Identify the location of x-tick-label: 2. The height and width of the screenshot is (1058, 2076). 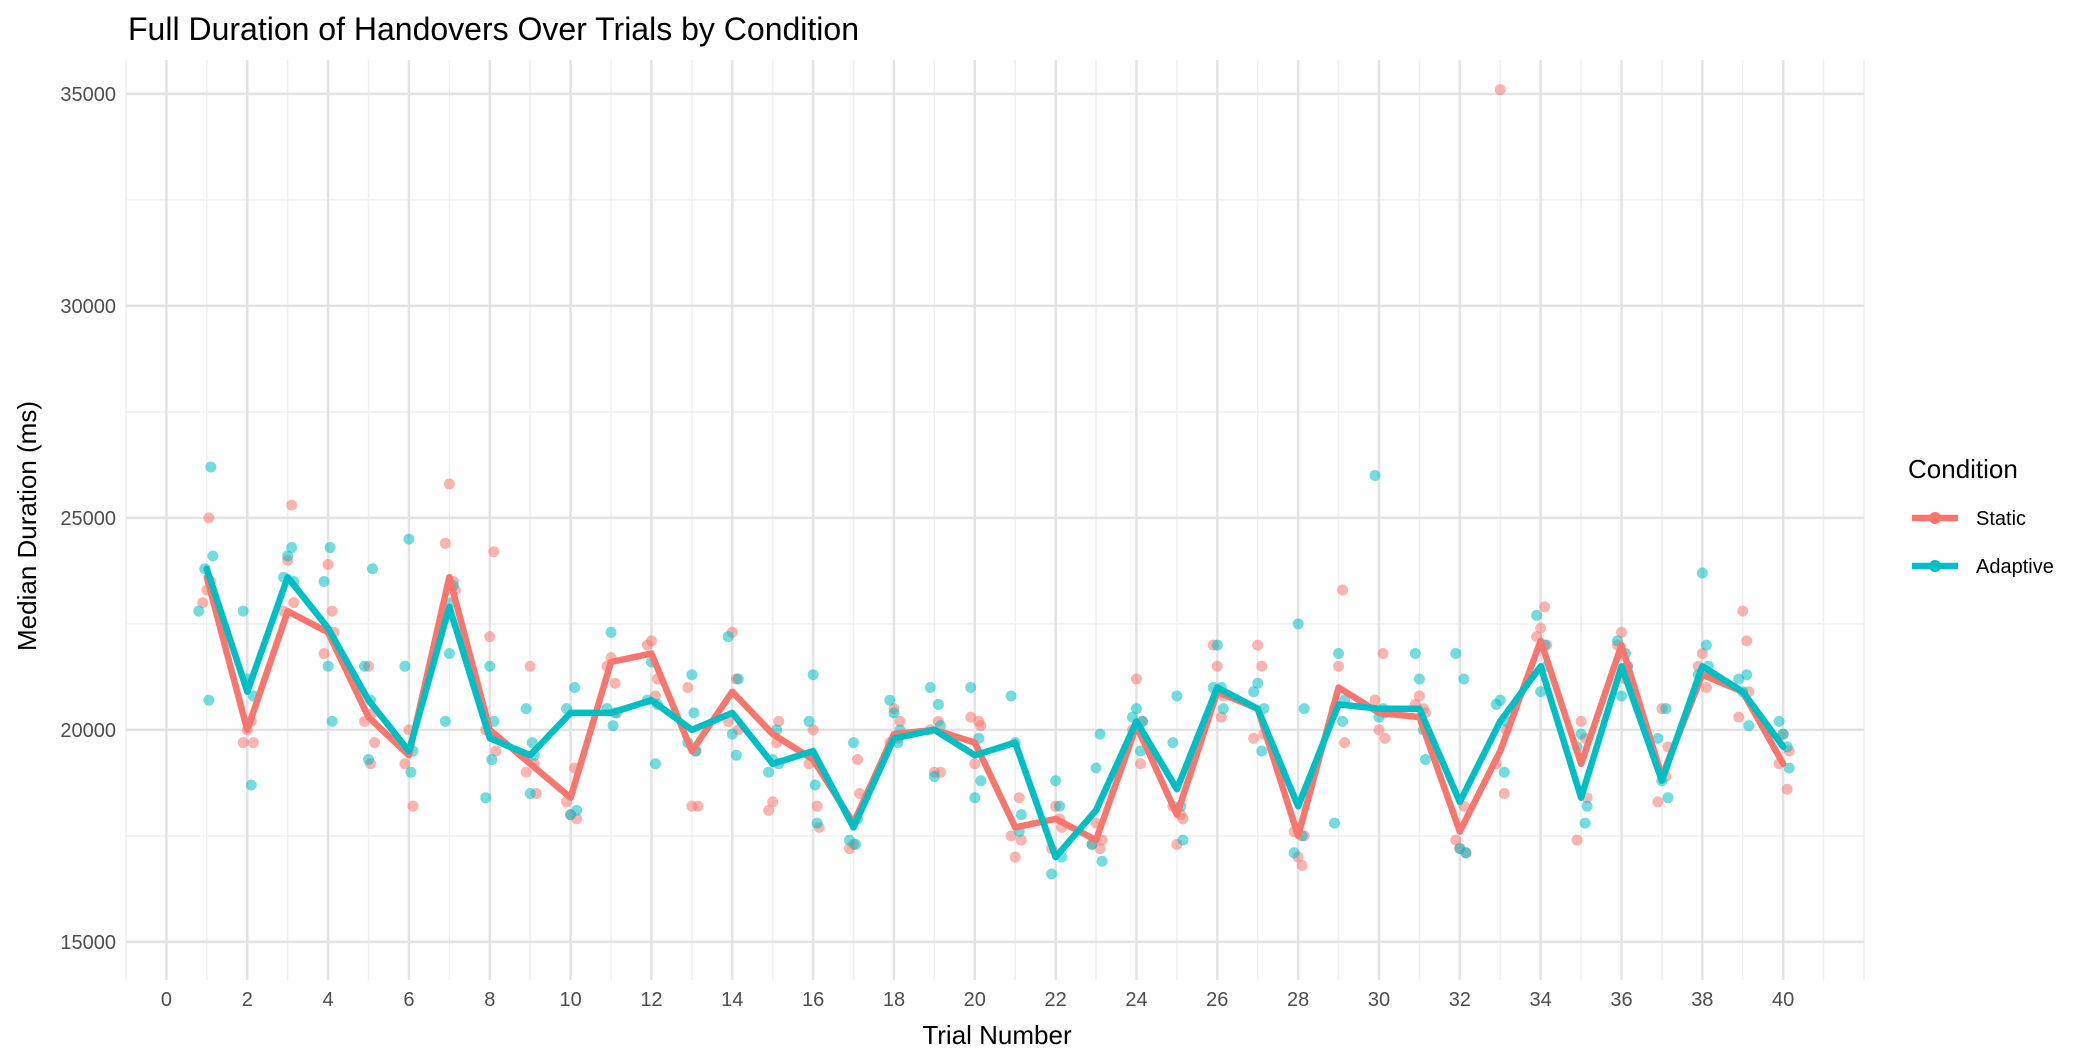
(247, 1000).